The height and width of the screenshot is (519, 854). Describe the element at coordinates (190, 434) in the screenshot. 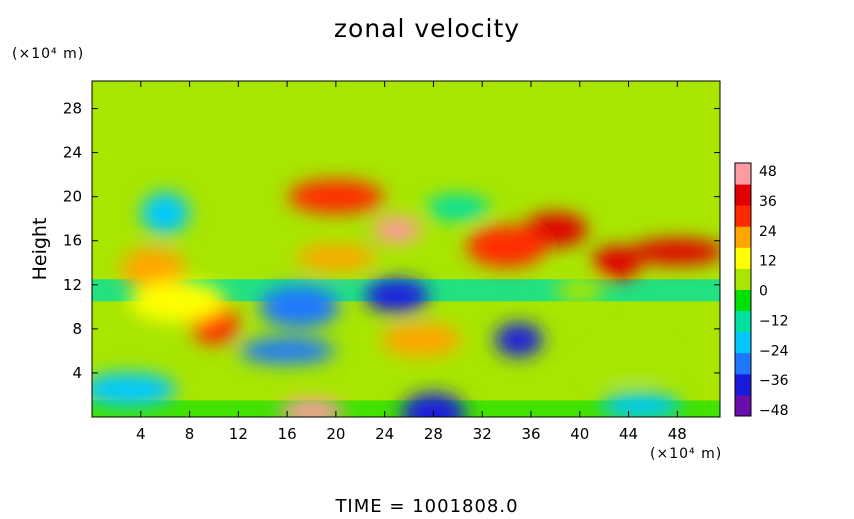

I see `x-tick-label-1: 8` at that location.